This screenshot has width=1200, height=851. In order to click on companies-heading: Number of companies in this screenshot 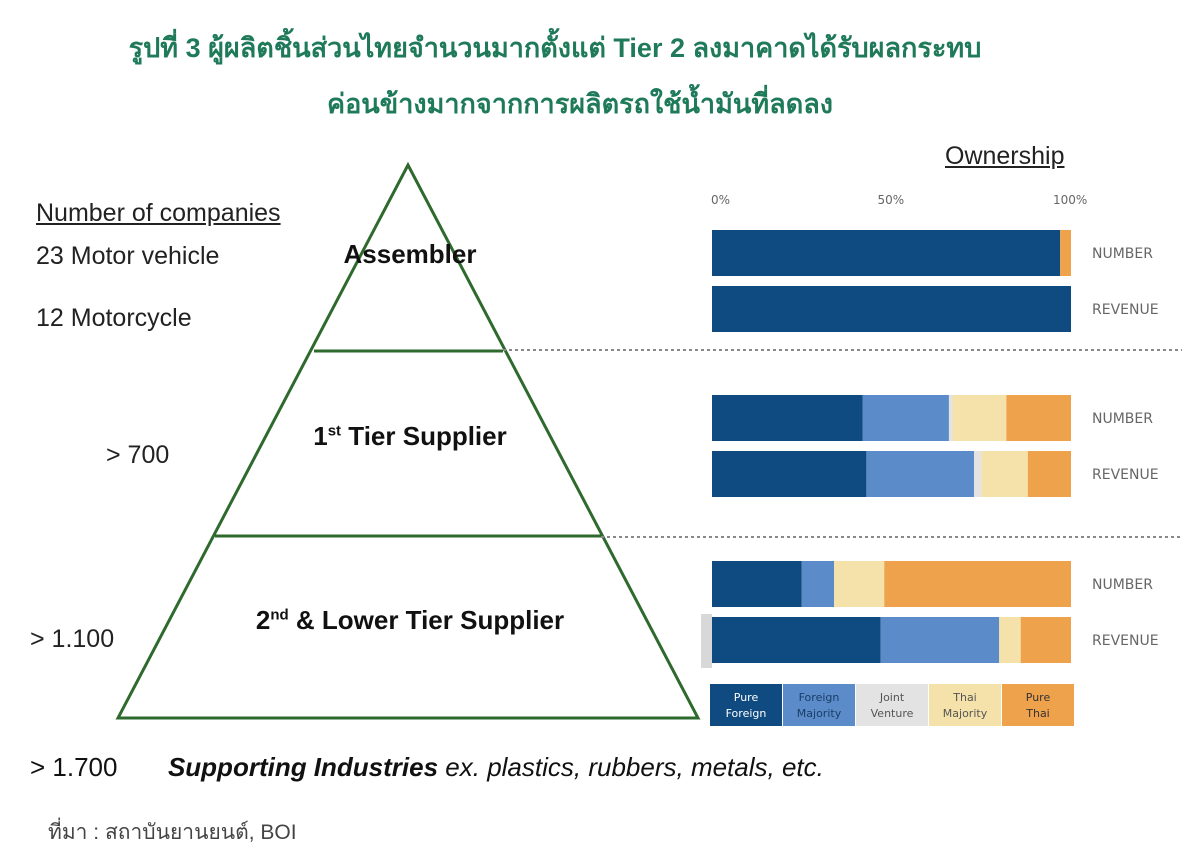, I will do `click(158, 213)`.